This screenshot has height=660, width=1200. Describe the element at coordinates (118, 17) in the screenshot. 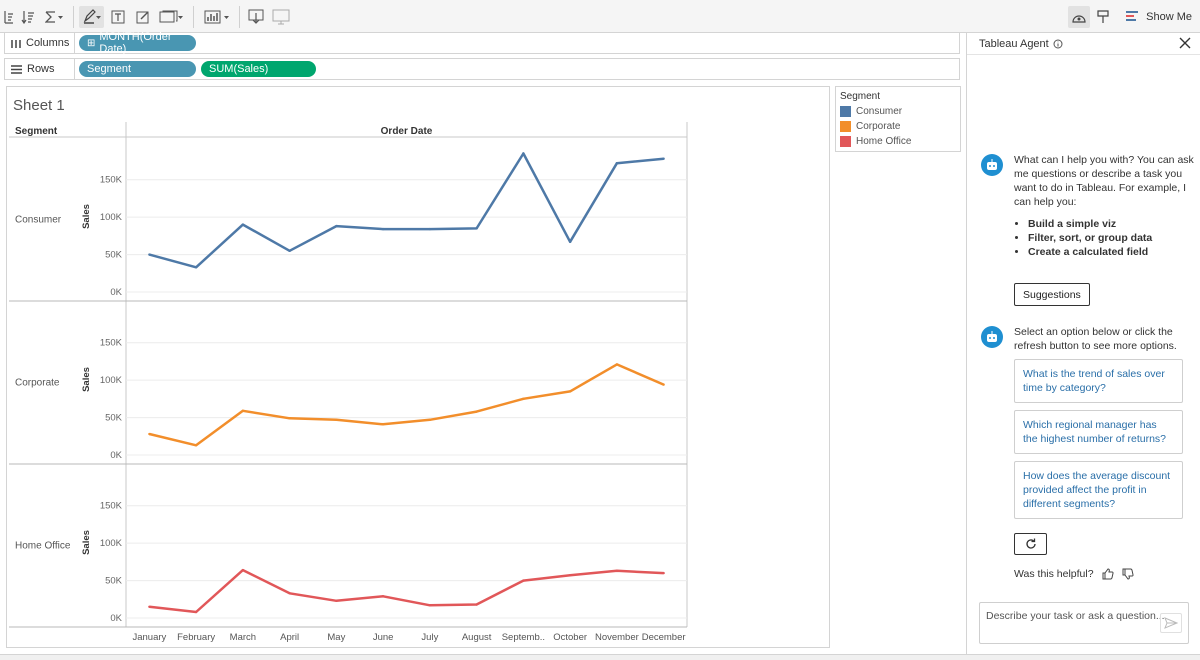

I see `text-box-icon` at that location.